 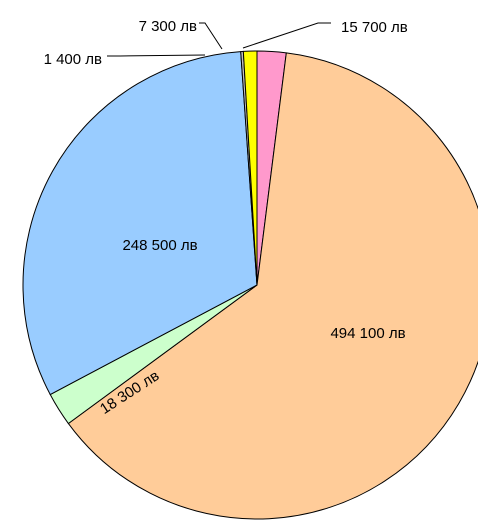 I want to click on slice-label: 7 300 лв, so click(x=168, y=26).